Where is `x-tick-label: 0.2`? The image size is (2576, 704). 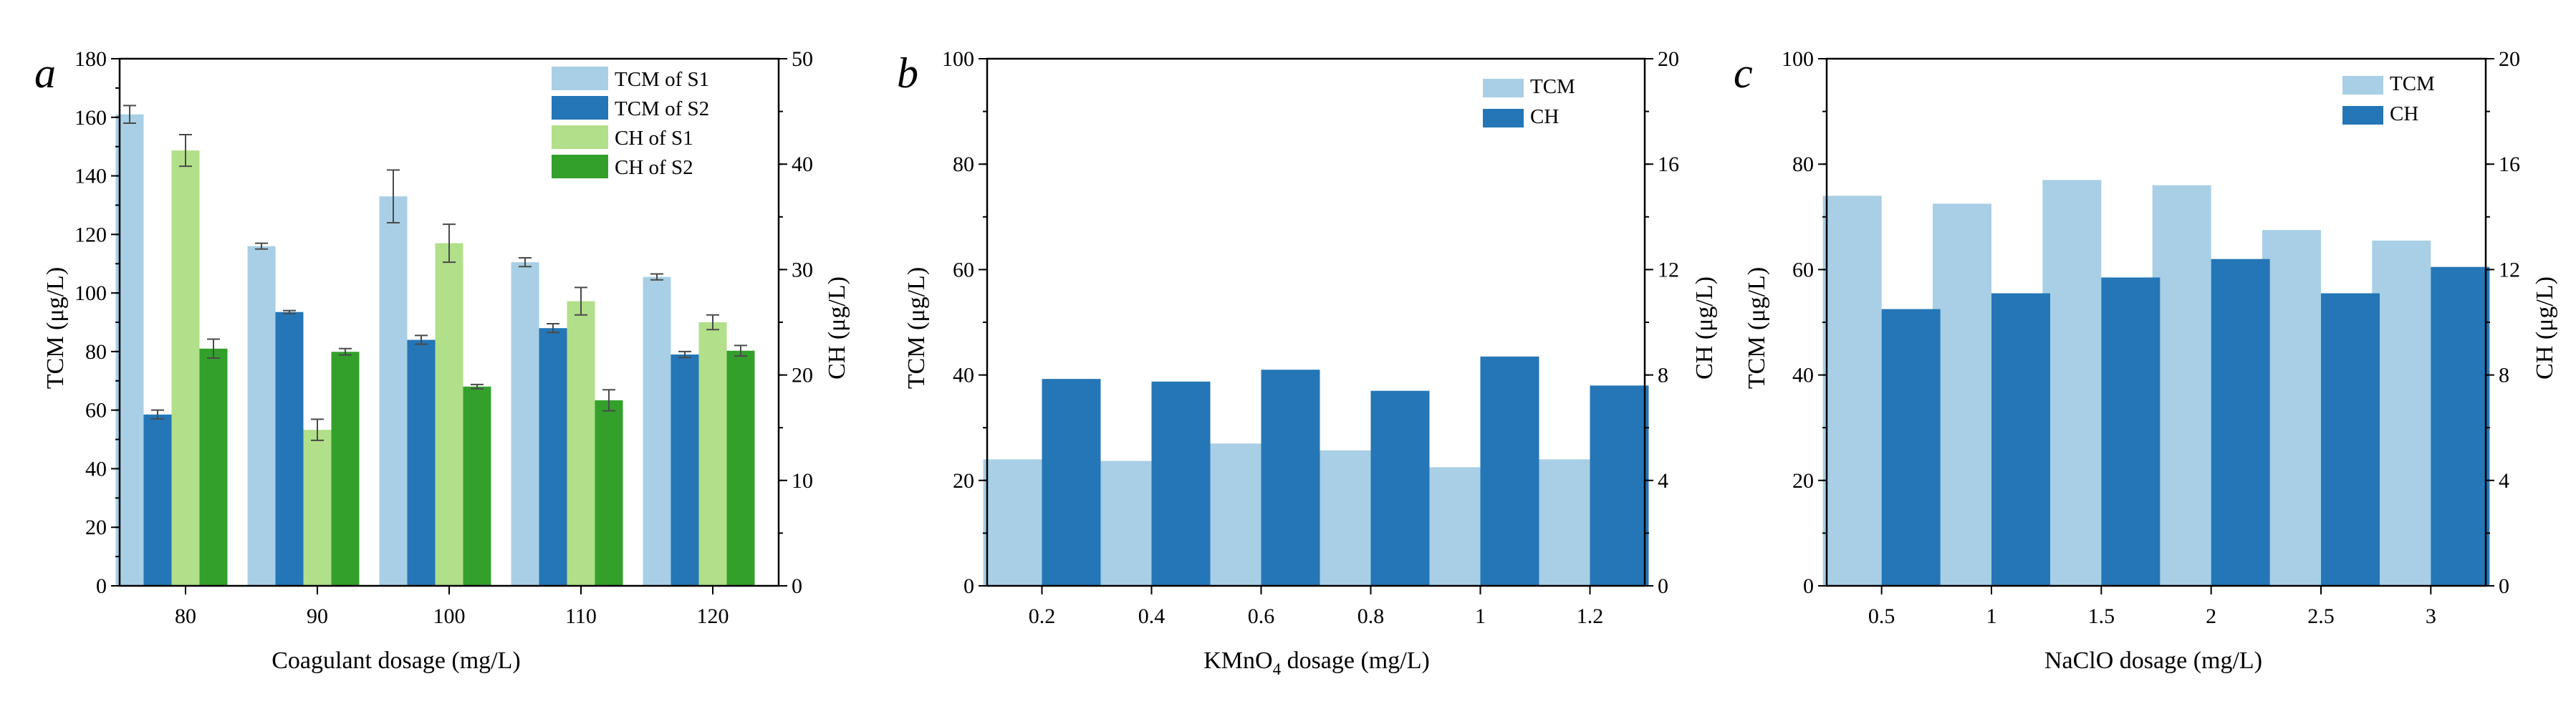
x-tick-label: 0.2 is located at coordinates (1043, 616).